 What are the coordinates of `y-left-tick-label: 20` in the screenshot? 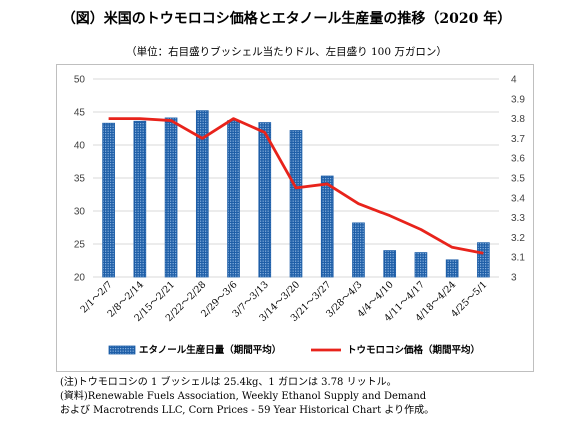 It's located at (80, 278).